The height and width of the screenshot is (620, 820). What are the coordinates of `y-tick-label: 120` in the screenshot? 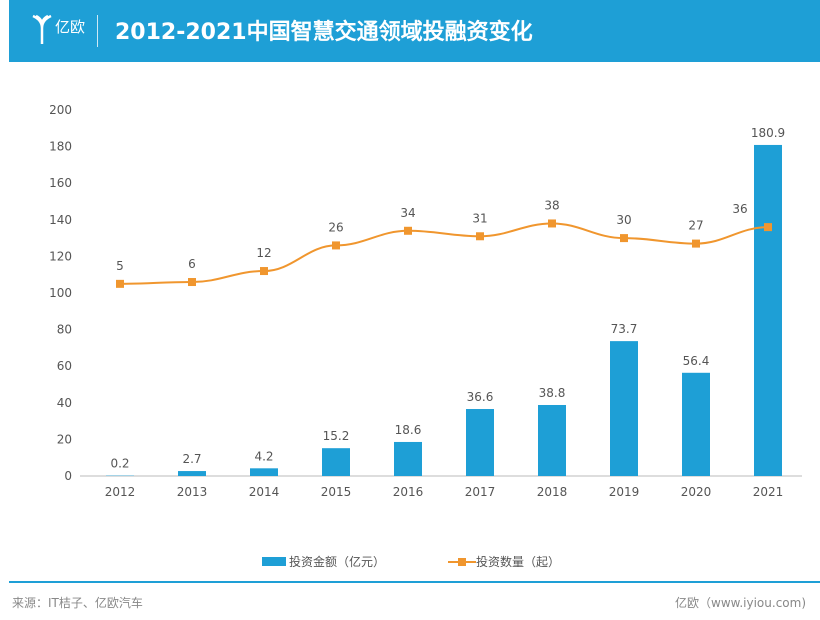 It's located at (60, 256).